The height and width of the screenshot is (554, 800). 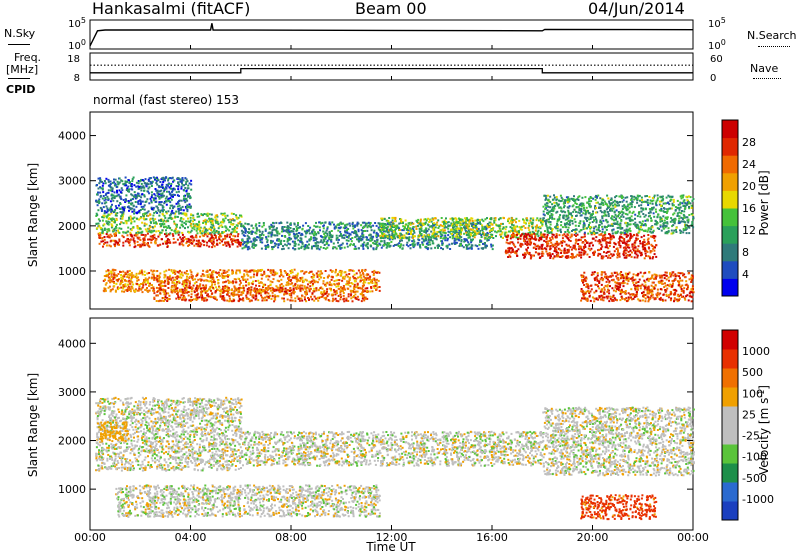 I want to click on cpid-label: CPID, so click(x=21, y=89).